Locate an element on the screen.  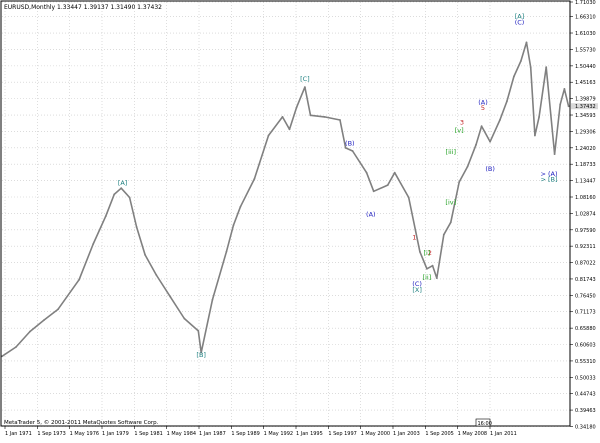
wave-label: [X] is located at coordinates (417, 290).